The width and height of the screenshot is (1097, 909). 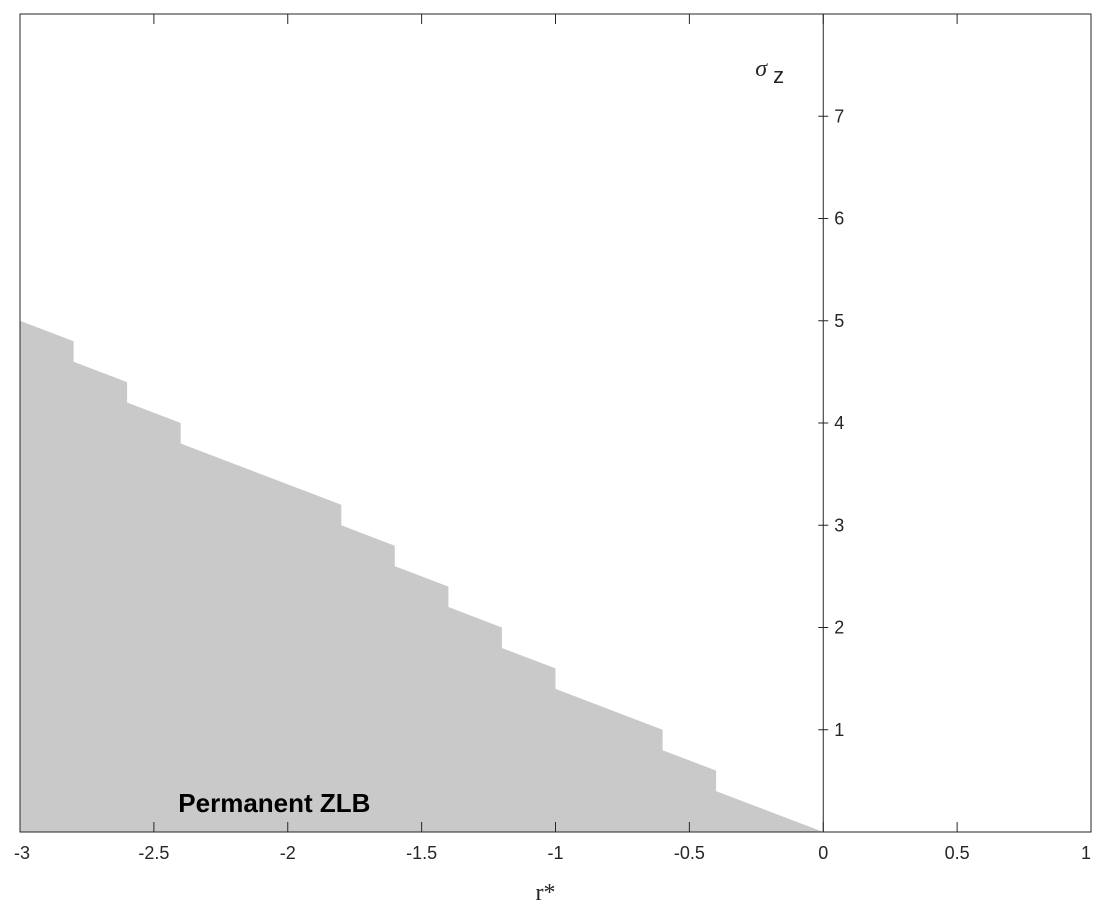 What do you see at coordinates (153, 853) in the screenshot?
I see `x-tick-label: -2.5` at bounding box center [153, 853].